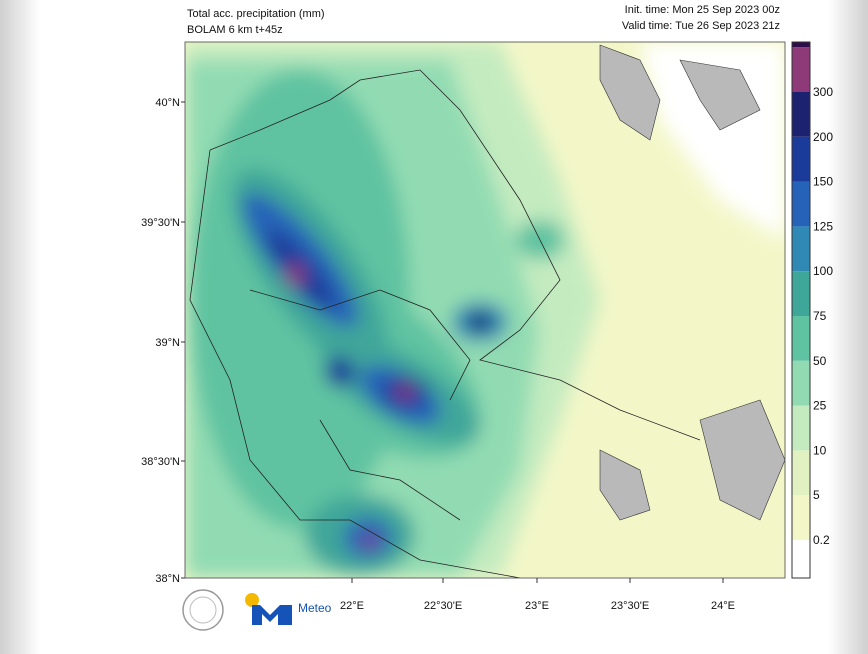  What do you see at coordinates (537, 595) in the screenshot?
I see `lon-labels: 22°E 22°30'E 23°E 23°30'E 24°E` at bounding box center [537, 595].